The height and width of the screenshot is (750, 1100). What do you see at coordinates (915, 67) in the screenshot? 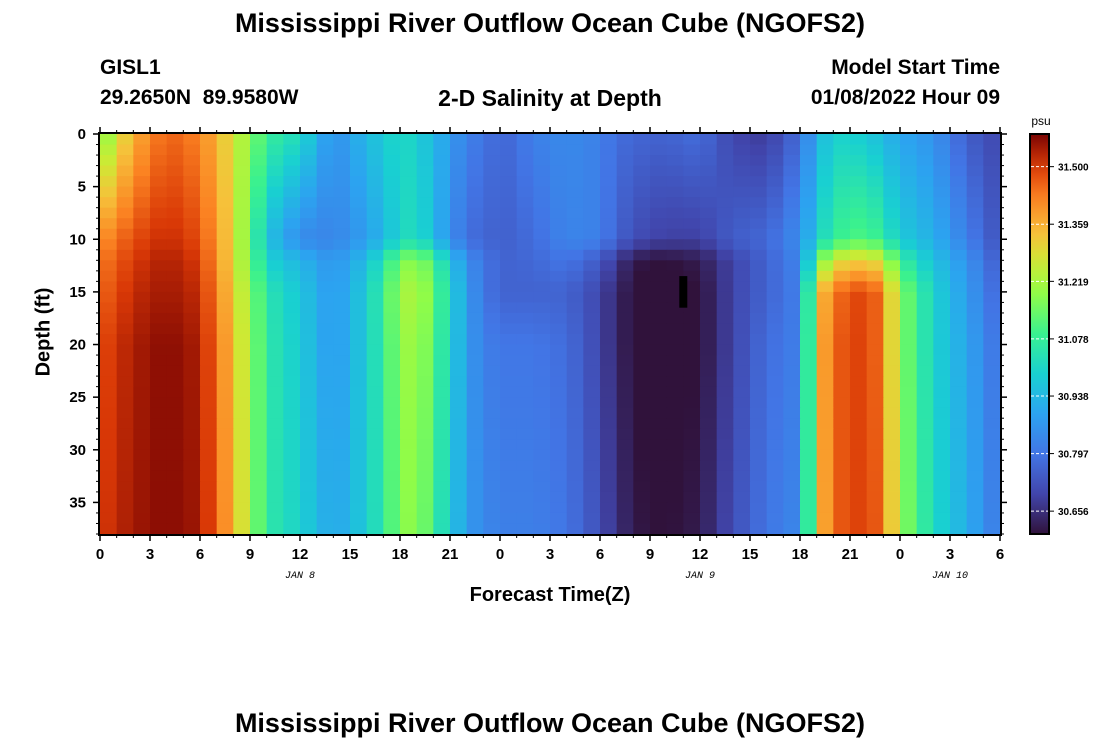
I see `model-start-label: Model Start Time` at bounding box center [915, 67].